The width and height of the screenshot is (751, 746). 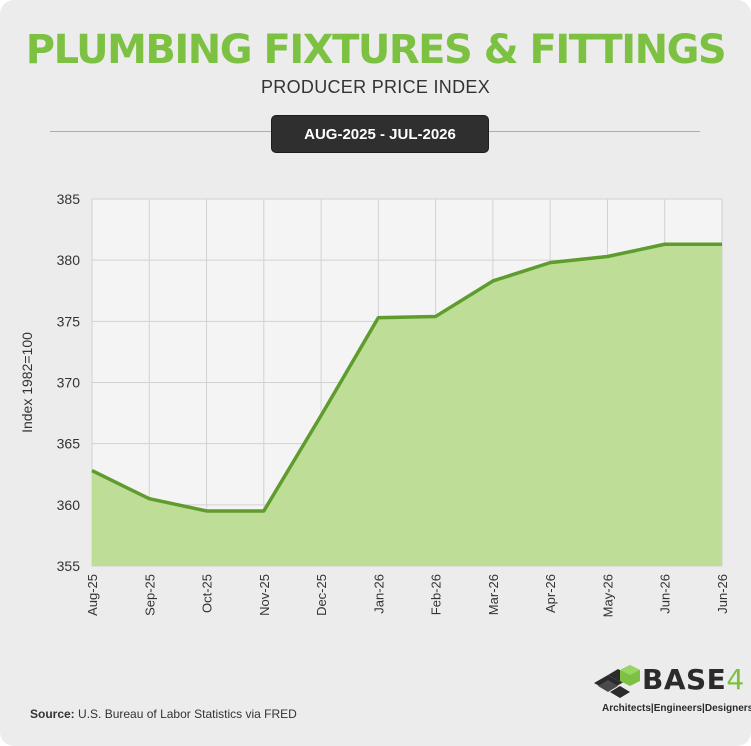 What do you see at coordinates (607, 595) in the screenshot?
I see `x-tick-label: May-26` at bounding box center [607, 595].